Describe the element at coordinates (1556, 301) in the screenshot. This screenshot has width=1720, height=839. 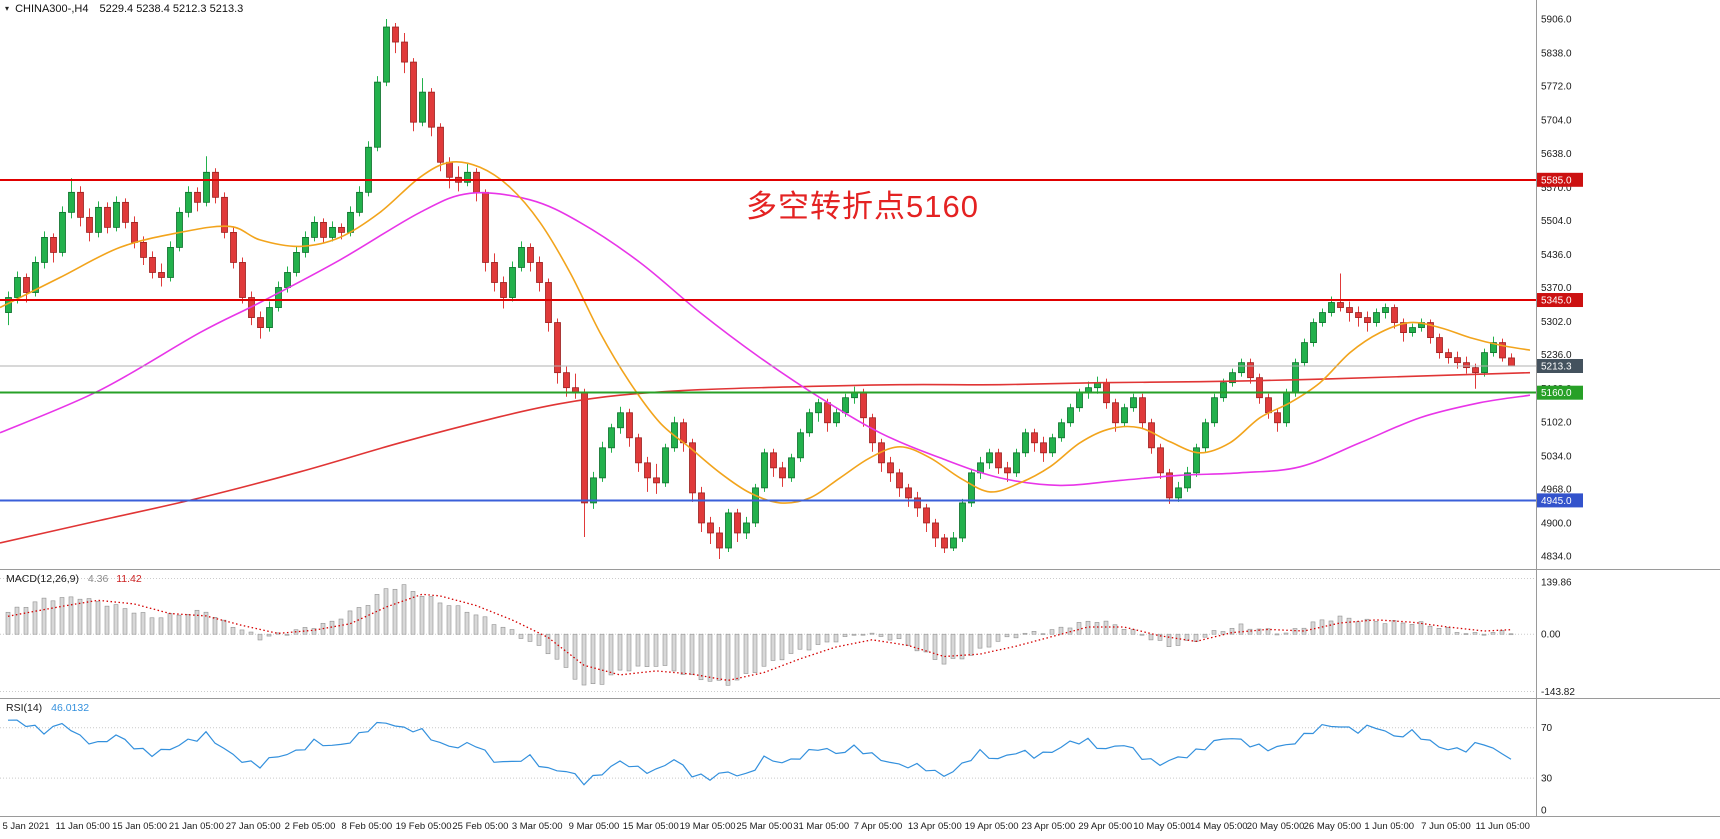
I see `svg-text: 5345.0` at that location.